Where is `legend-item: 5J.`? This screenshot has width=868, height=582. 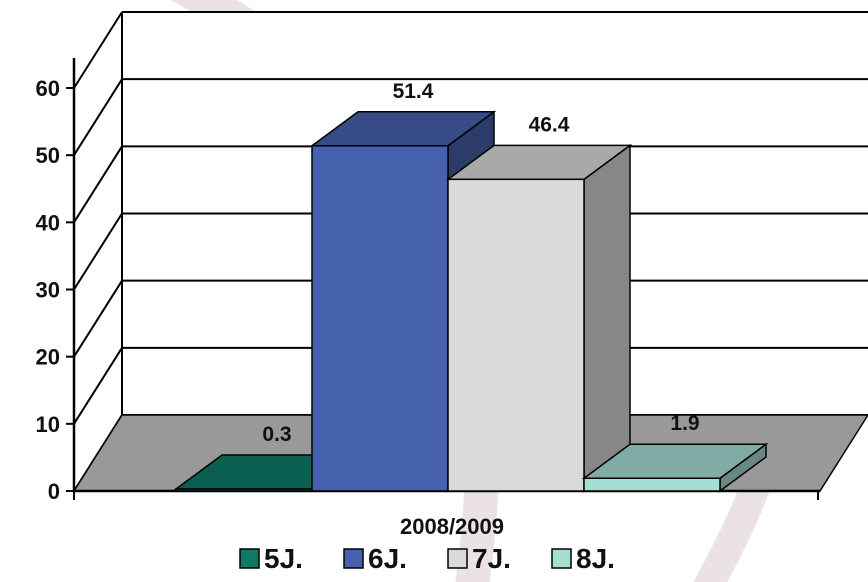 legend-item: 5J. is located at coordinates (271, 558).